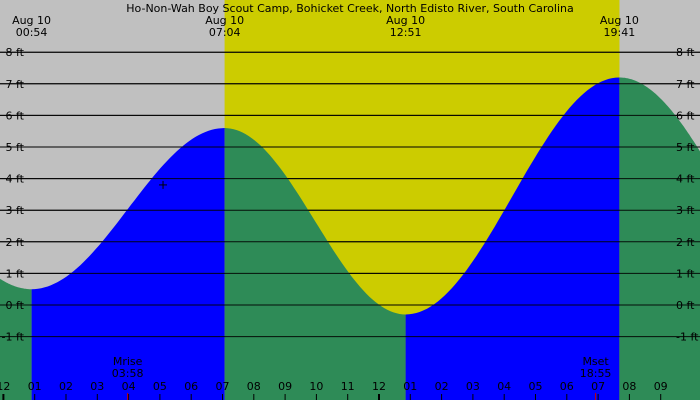  I want to click on y-tick-label: 6 ft, so click(15, 115).